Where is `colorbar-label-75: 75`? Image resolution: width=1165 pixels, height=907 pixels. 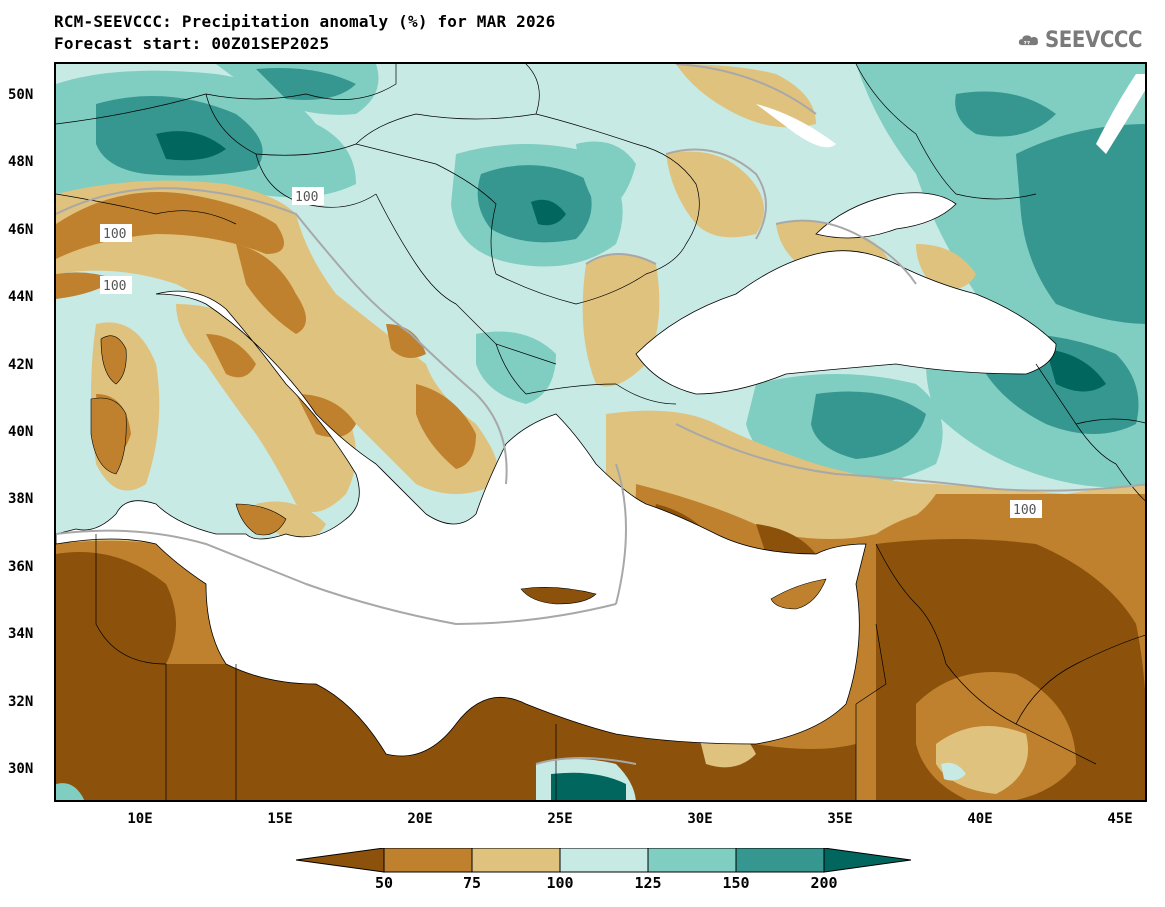
colorbar-label-75: 75 is located at coordinates (472, 883).